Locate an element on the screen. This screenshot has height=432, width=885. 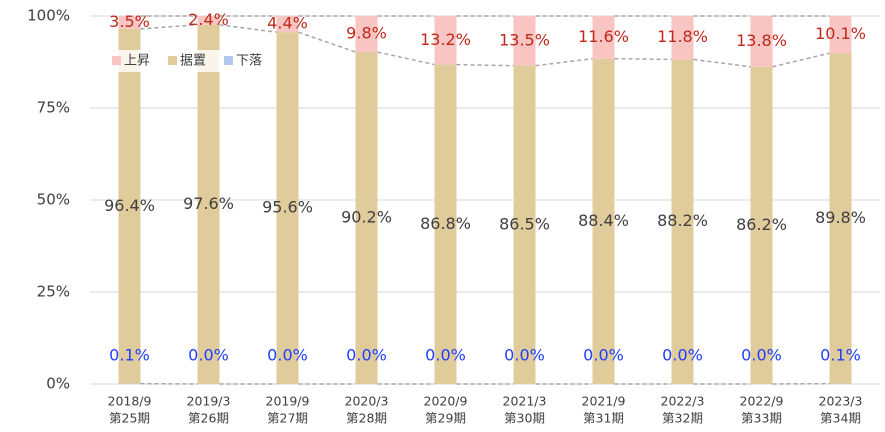
data-label: 95.6% is located at coordinates (287, 207).